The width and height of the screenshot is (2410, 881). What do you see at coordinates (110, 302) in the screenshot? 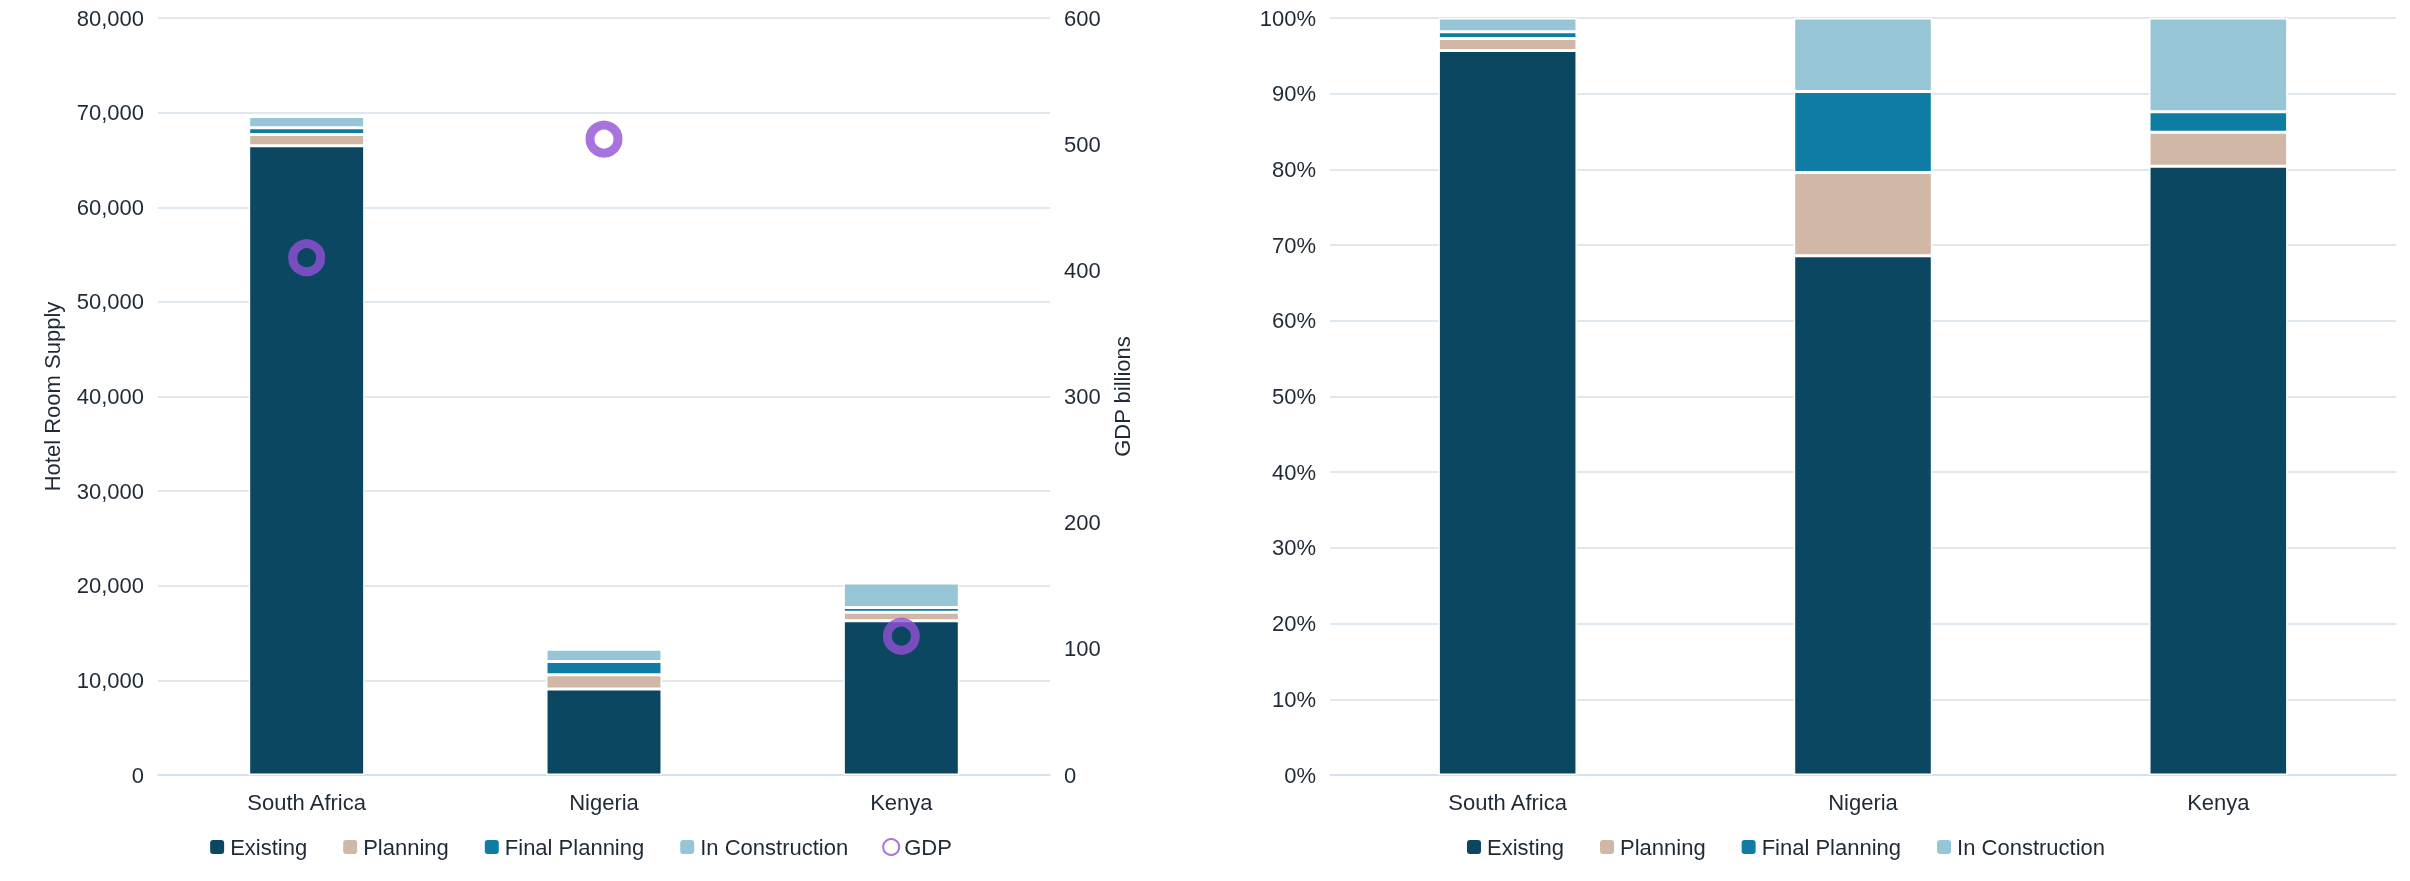
I see `y-tick-label: 50,000` at bounding box center [110, 302].